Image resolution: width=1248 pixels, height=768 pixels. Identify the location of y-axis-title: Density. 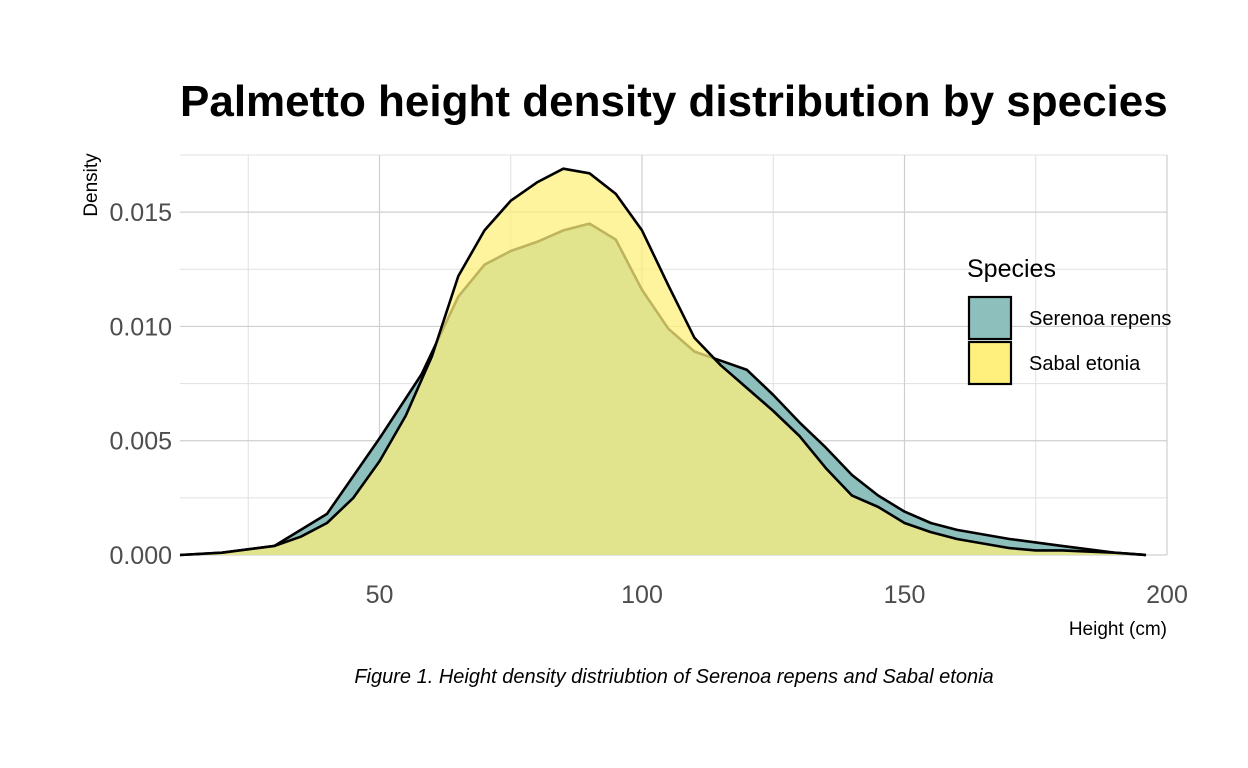
(91, 185).